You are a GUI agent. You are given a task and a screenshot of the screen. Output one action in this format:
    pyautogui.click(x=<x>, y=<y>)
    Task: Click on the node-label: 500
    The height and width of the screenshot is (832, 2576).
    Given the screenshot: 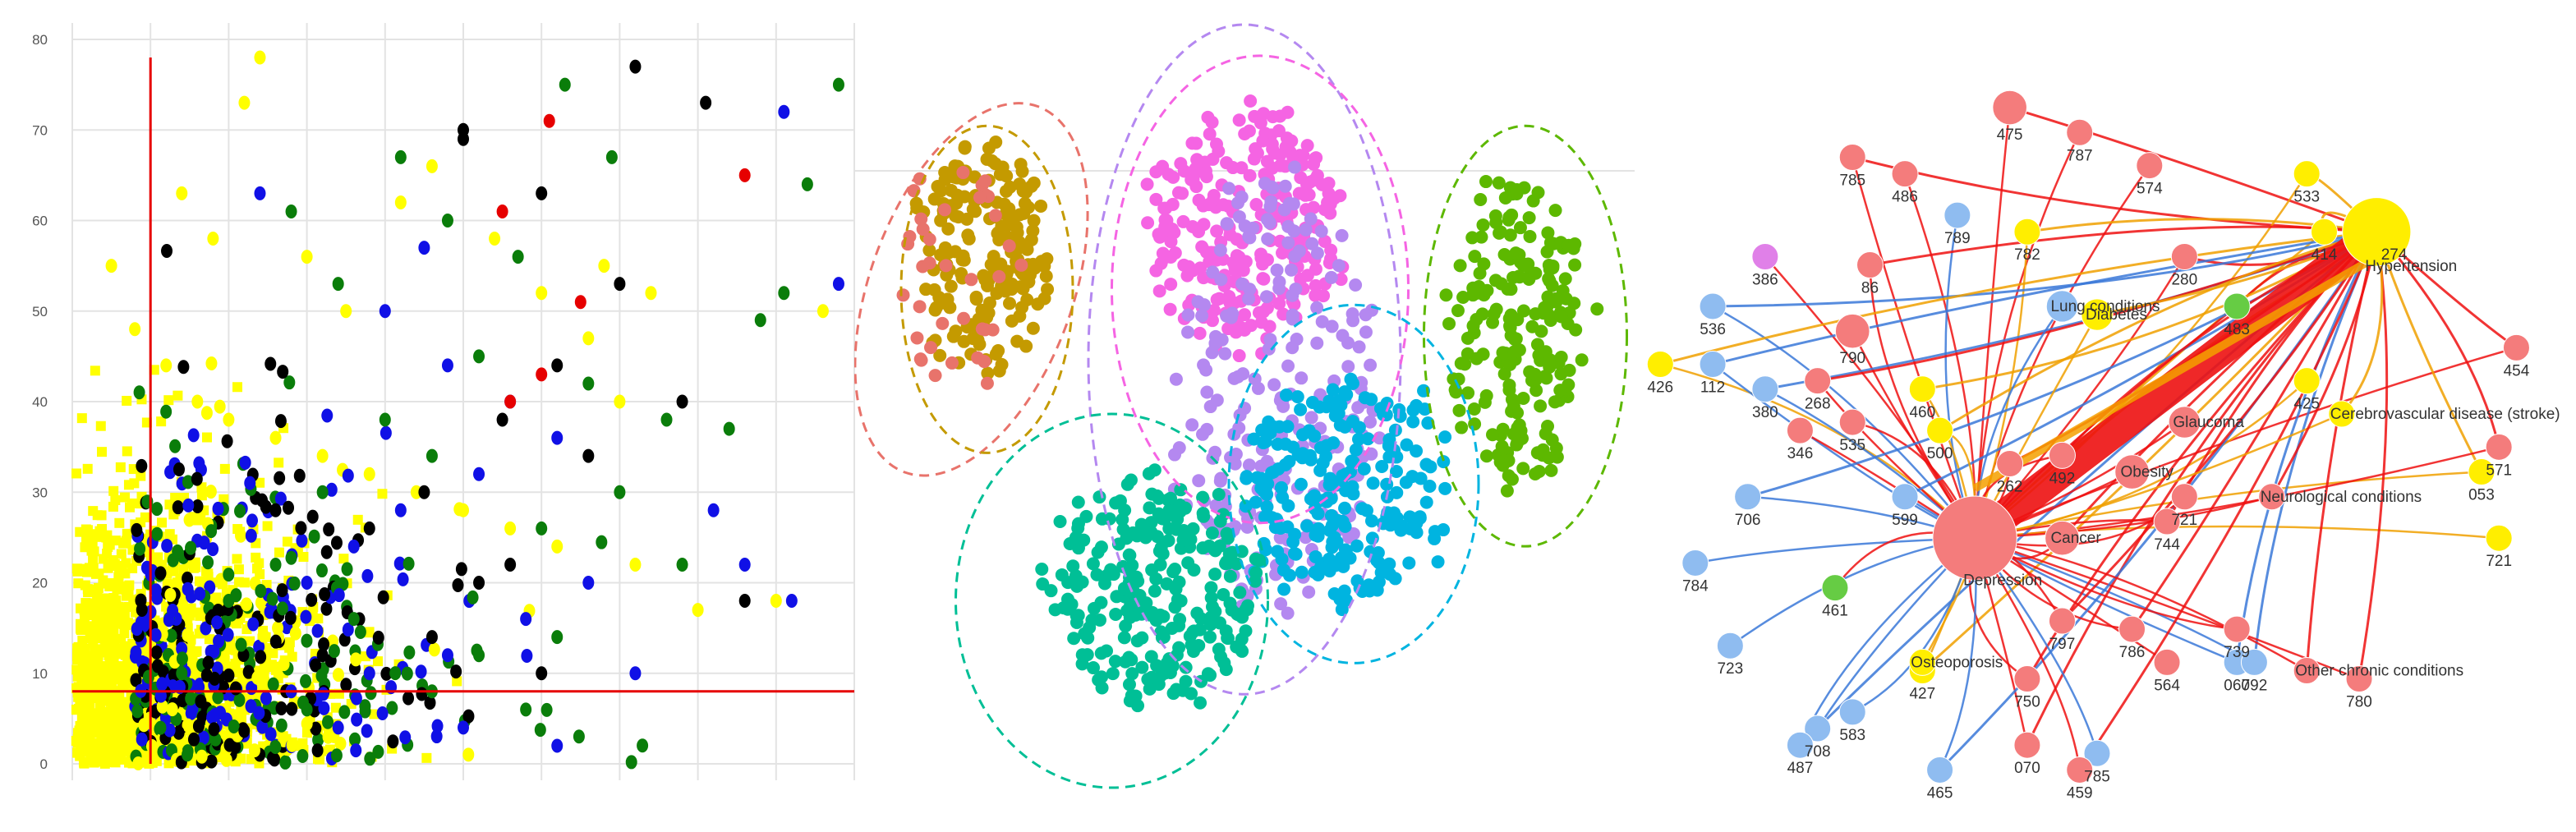 What is the action you would take?
    pyautogui.click(x=1940, y=453)
    